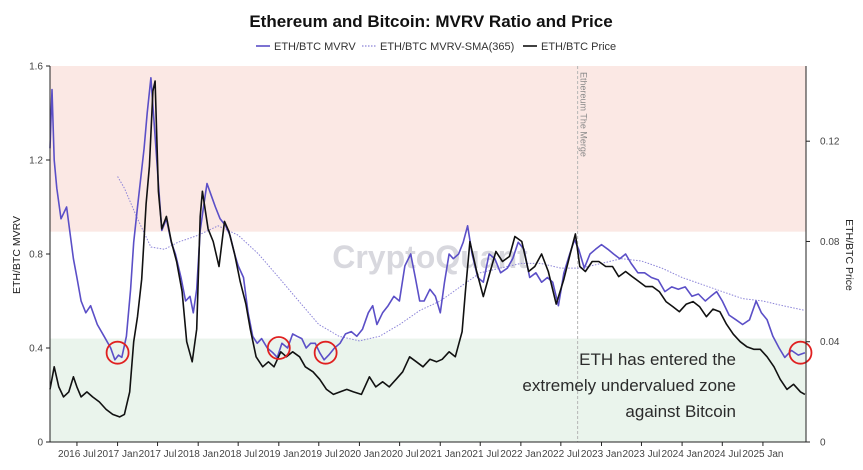 The width and height of the screenshot is (863, 470). Describe the element at coordinates (578, 47) in the screenshot. I see `legend-label-2: ETH/BTC Price` at that location.